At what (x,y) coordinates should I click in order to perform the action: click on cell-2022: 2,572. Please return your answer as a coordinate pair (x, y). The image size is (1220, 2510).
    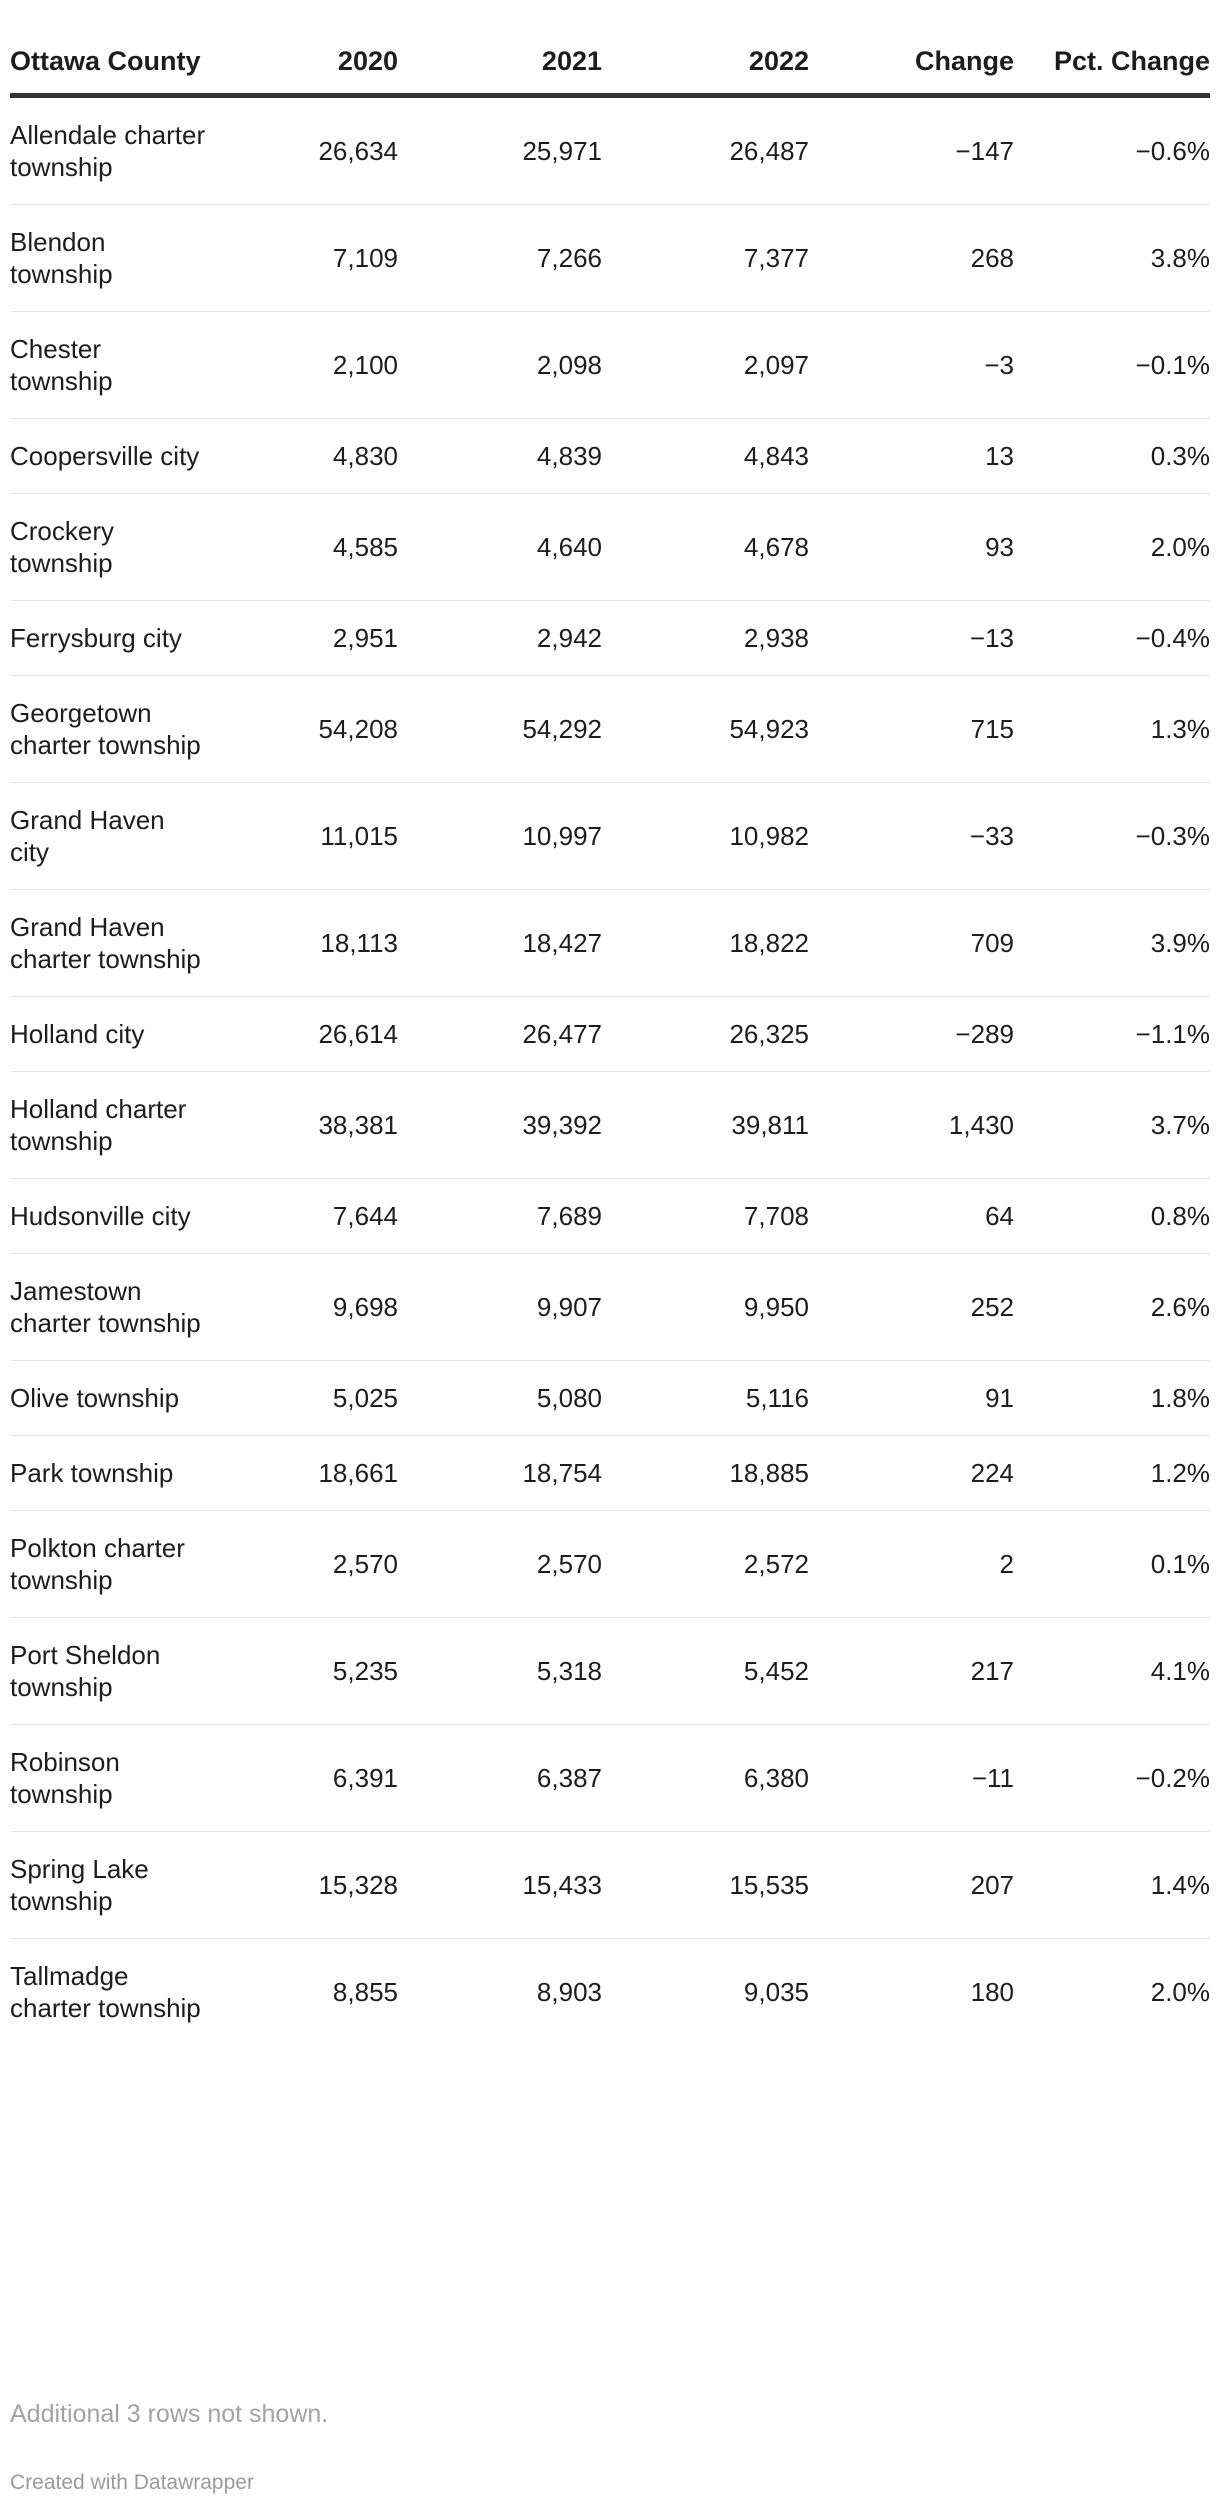
    Looking at the image, I should click on (705, 1564).